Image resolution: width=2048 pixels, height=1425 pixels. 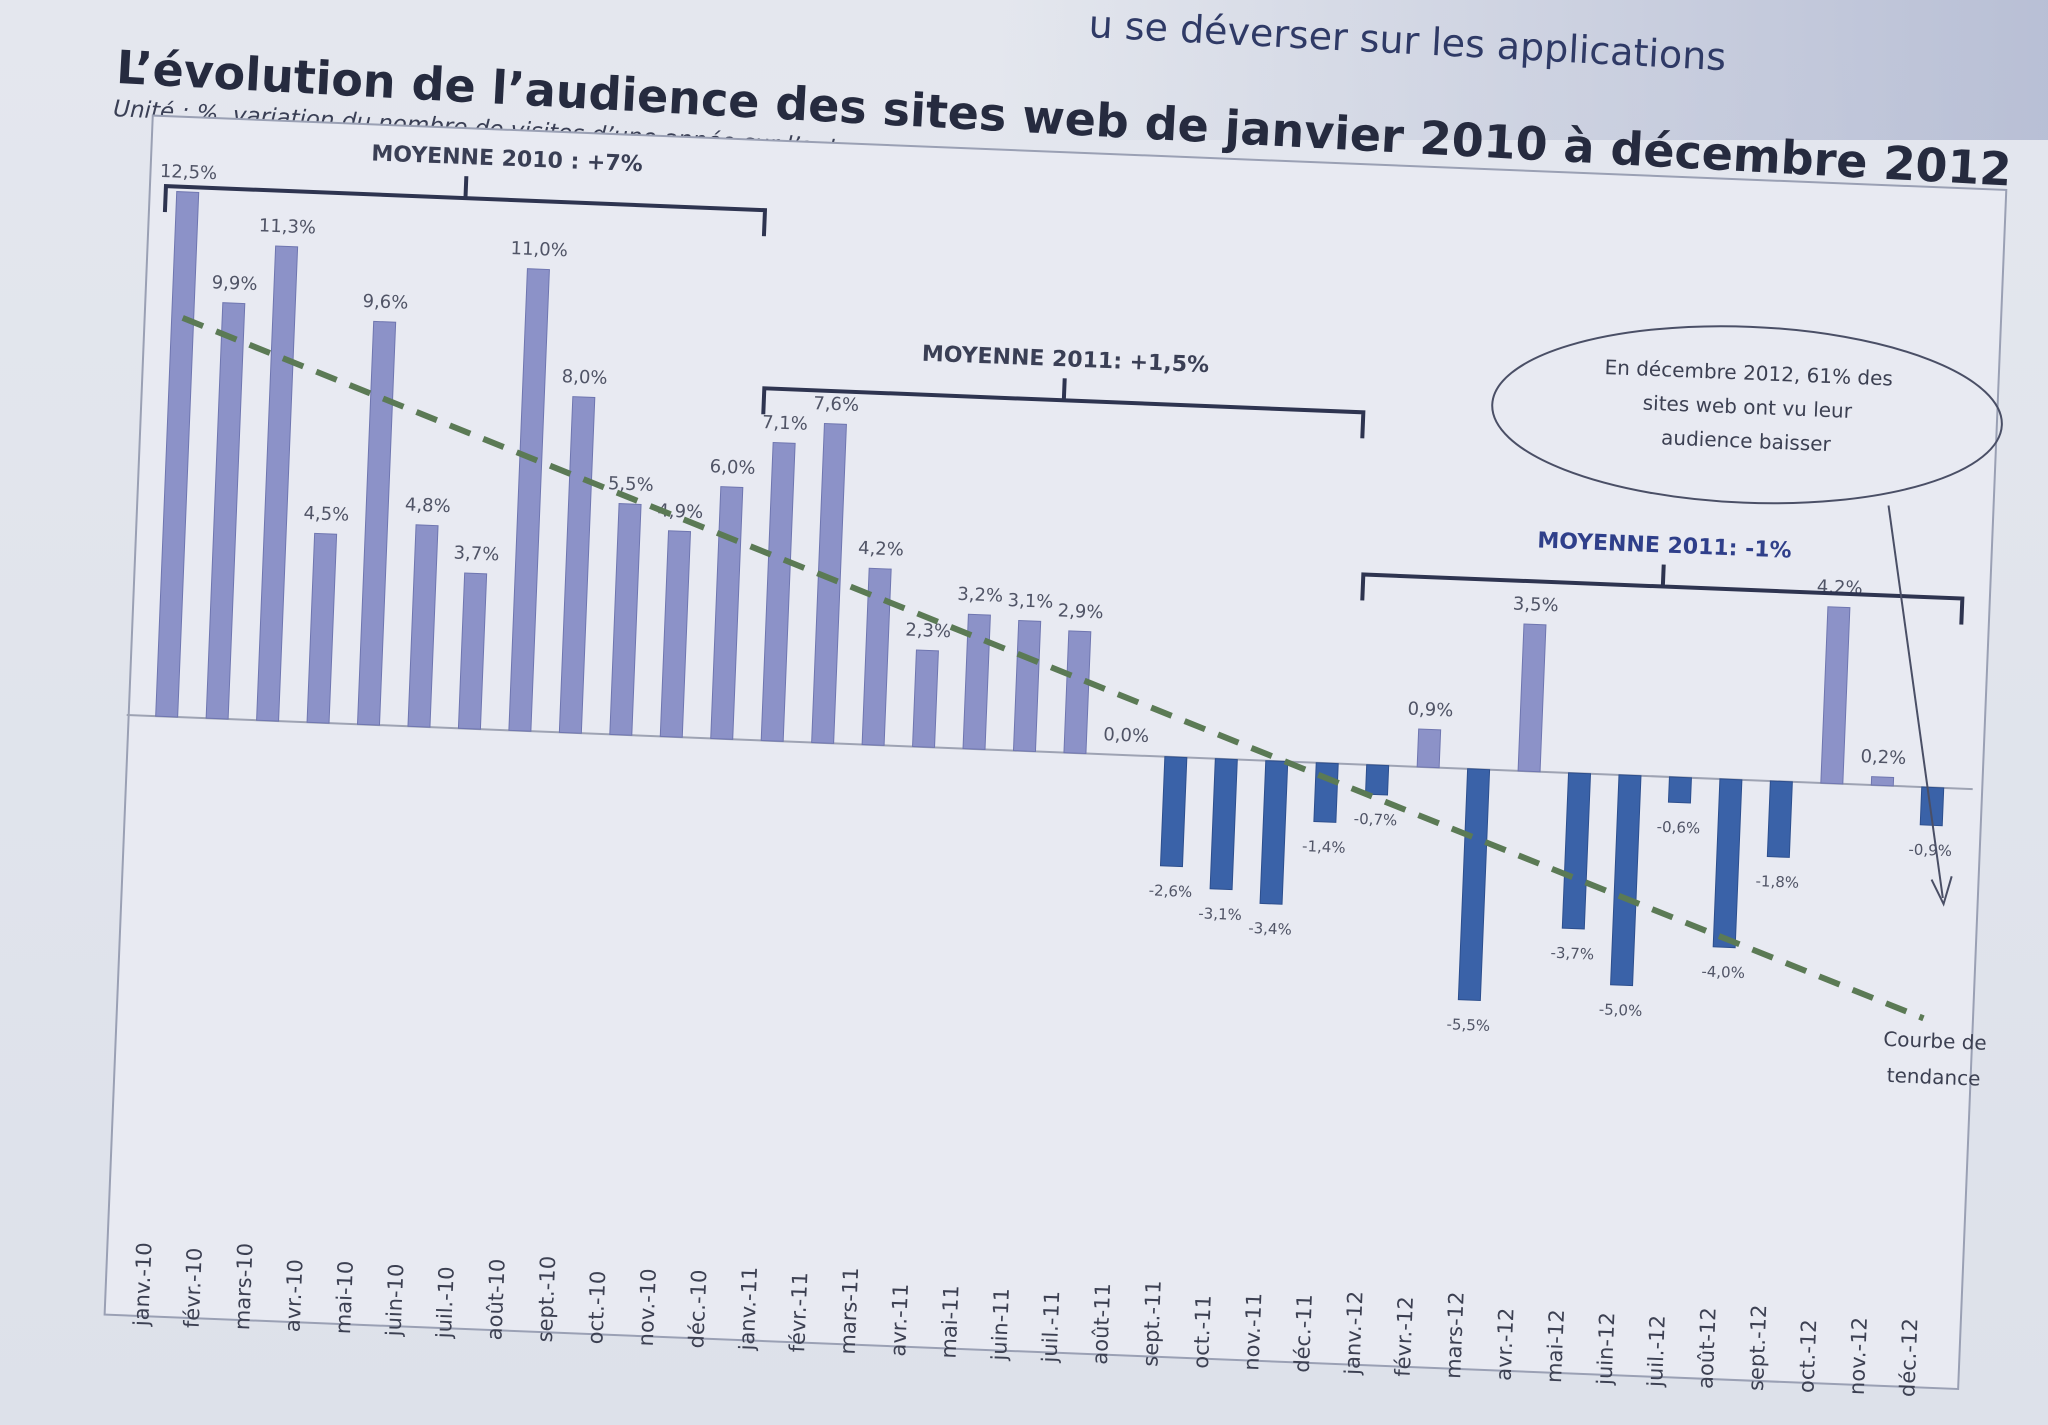 What do you see at coordinates (394, 1300) in the screenshot?
I see `tick-label-5: juin-10` at bounding box center [394, 1300].